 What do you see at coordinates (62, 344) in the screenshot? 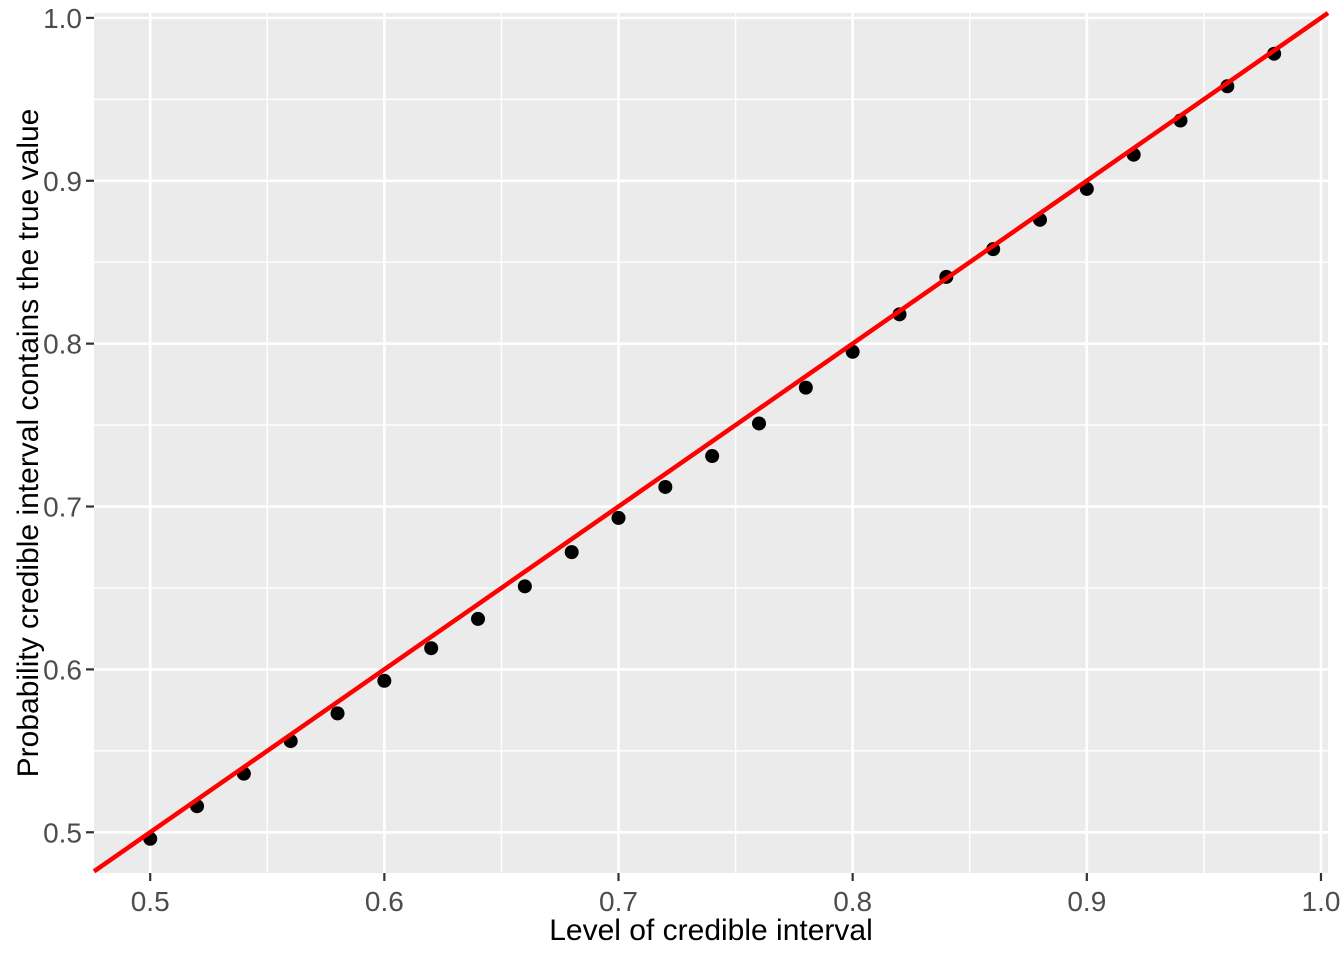
I see `y-tick-label: 0.8` at bounding box center [62, 344].